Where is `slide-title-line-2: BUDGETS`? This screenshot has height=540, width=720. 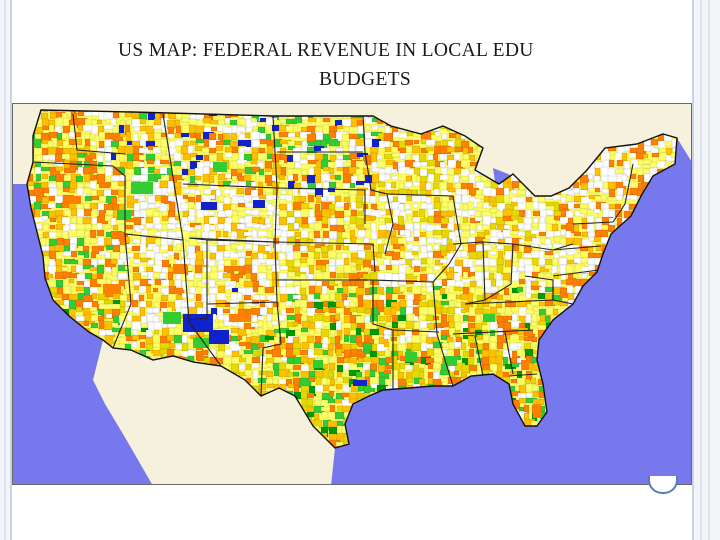 slide-title-line-2: BUDGETS is located at coordinates (365, 79).